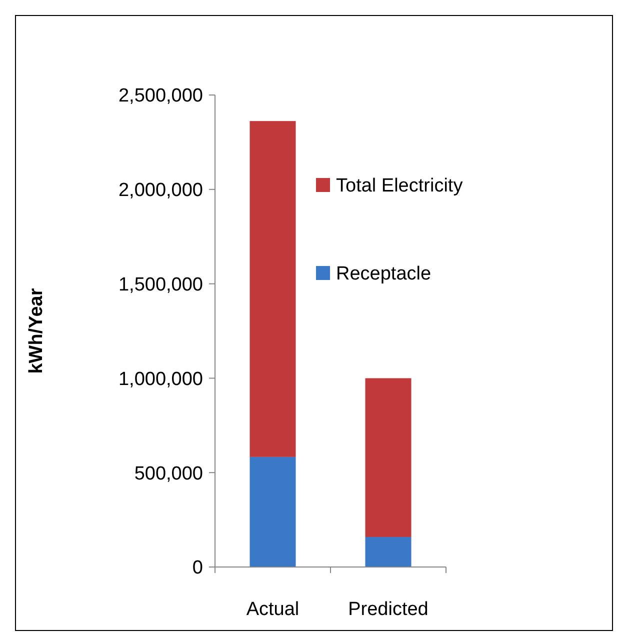  Describe the element at coordinates (160, 379) in the screenshot. I see `y-tick-label: 1,000,000` at that location.